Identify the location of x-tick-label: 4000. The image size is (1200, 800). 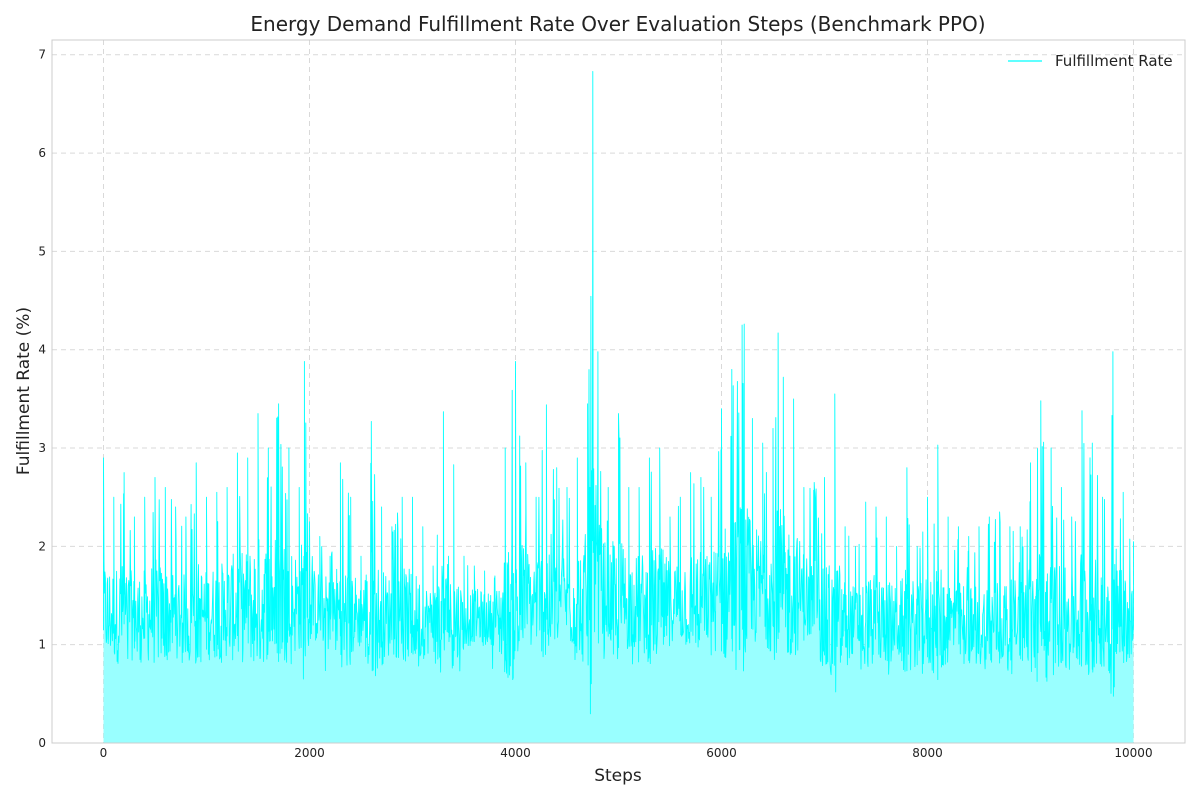
(515, 753).